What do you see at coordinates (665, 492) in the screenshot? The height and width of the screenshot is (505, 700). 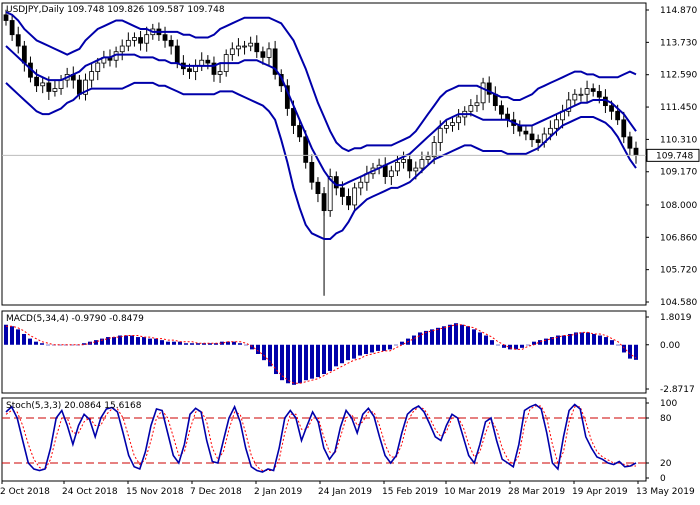 I see `x-tick-label: 13 May 2019` at bounding box center [665, 492].